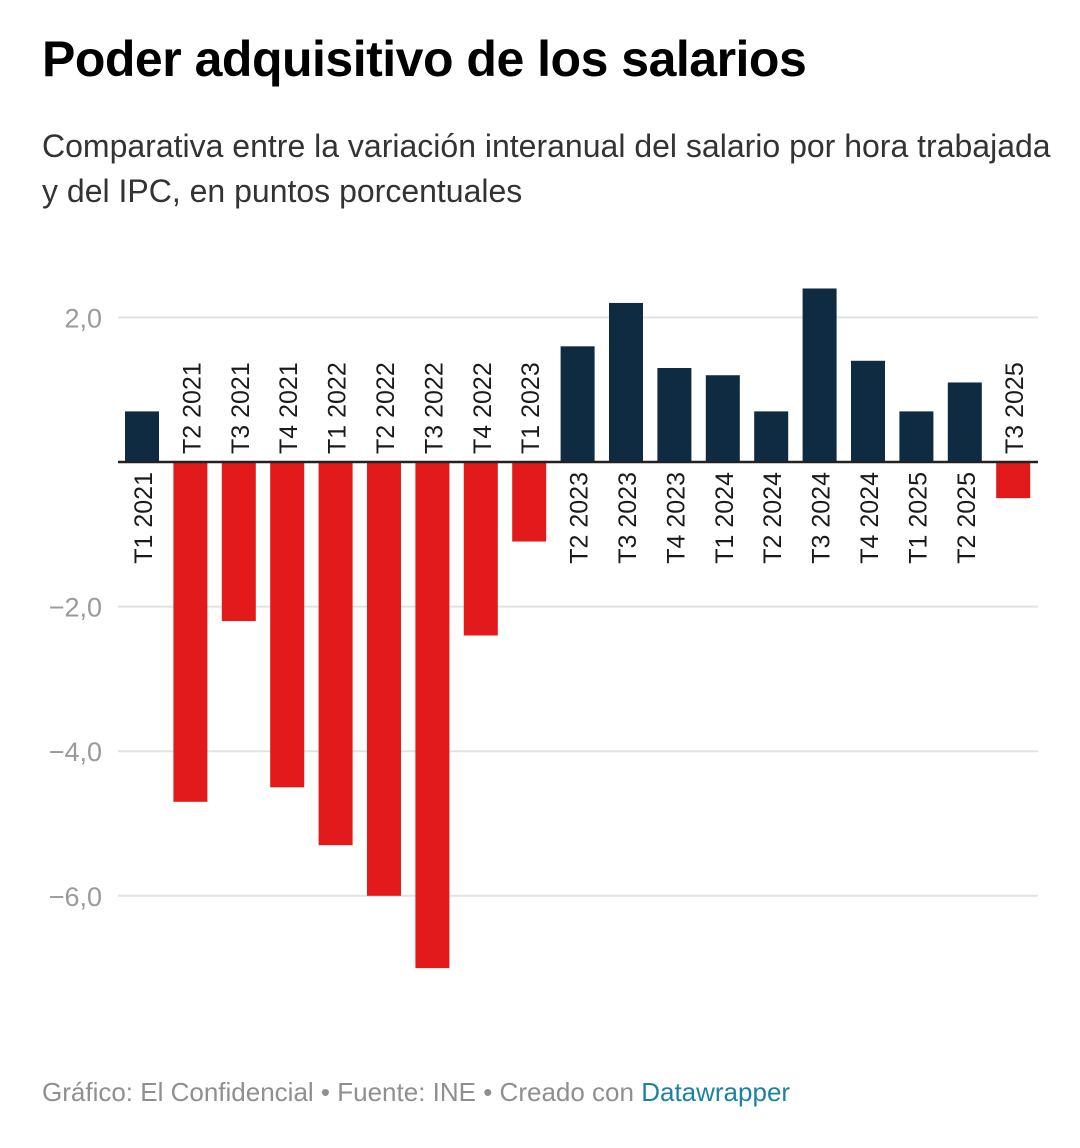 The image size is (1080, 1148). I want to click on y-tick-label: 2,0, so click(83, 318).